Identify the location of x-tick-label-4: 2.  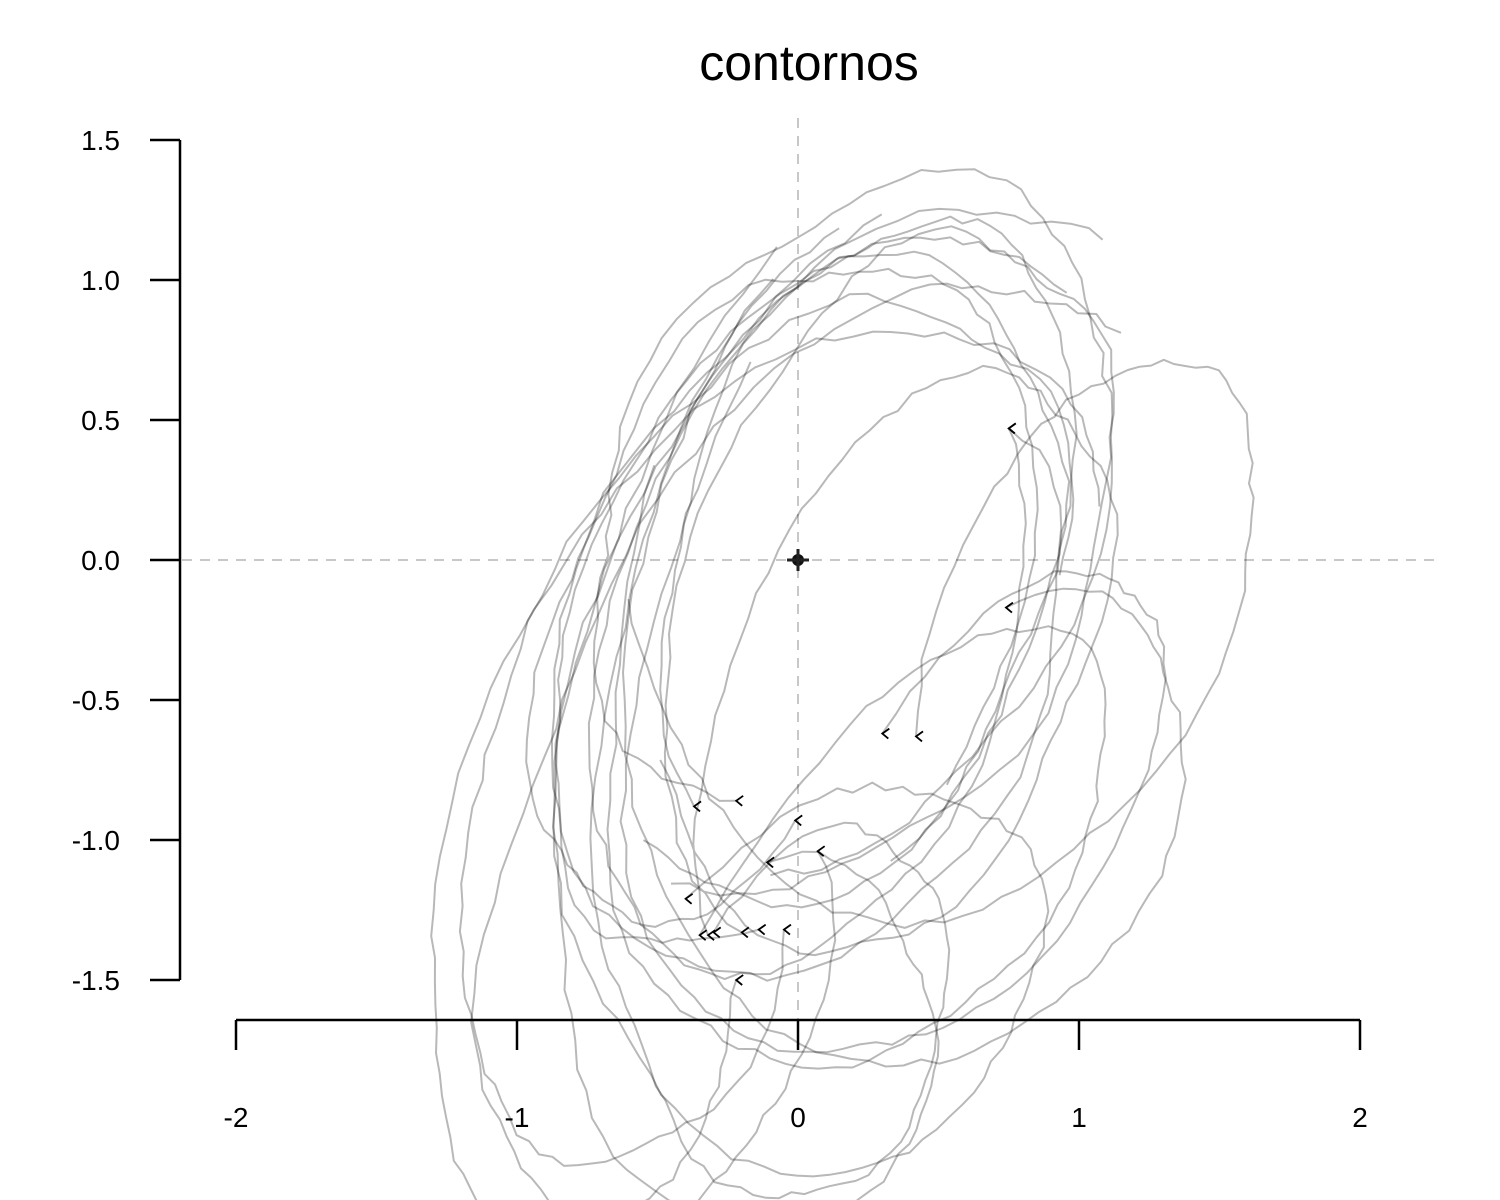
(1360, 1117).